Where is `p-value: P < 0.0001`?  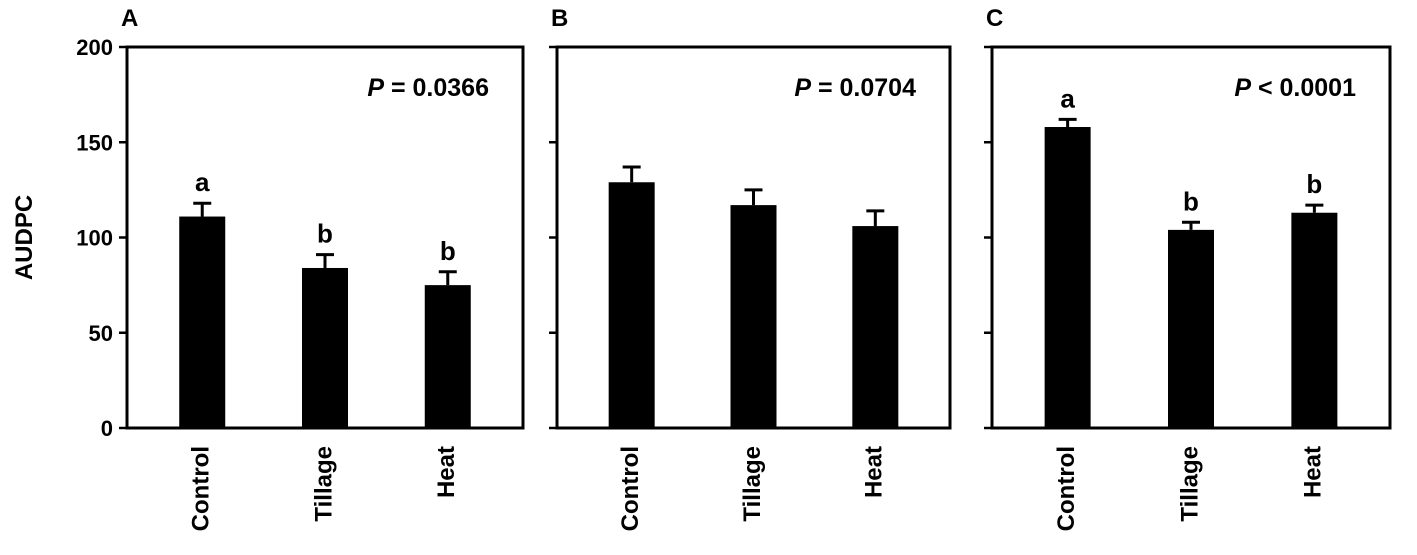
p-value: P < 0.0001 is located at coordinates (1295, 88).